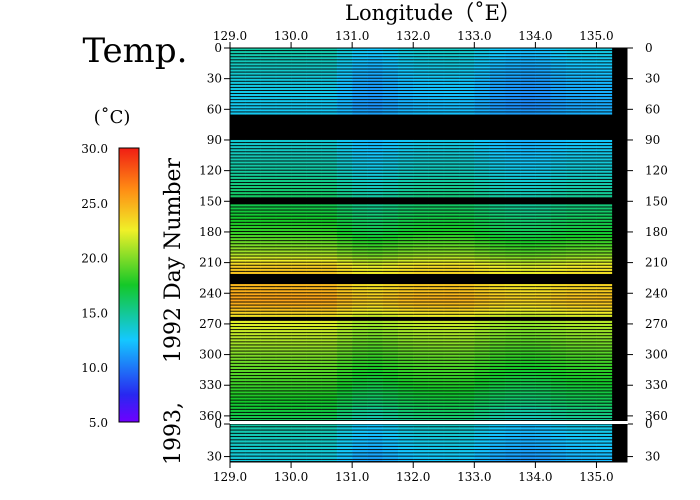  I want to click on colorbar-tick-label: 25.0, so click(94, 204).